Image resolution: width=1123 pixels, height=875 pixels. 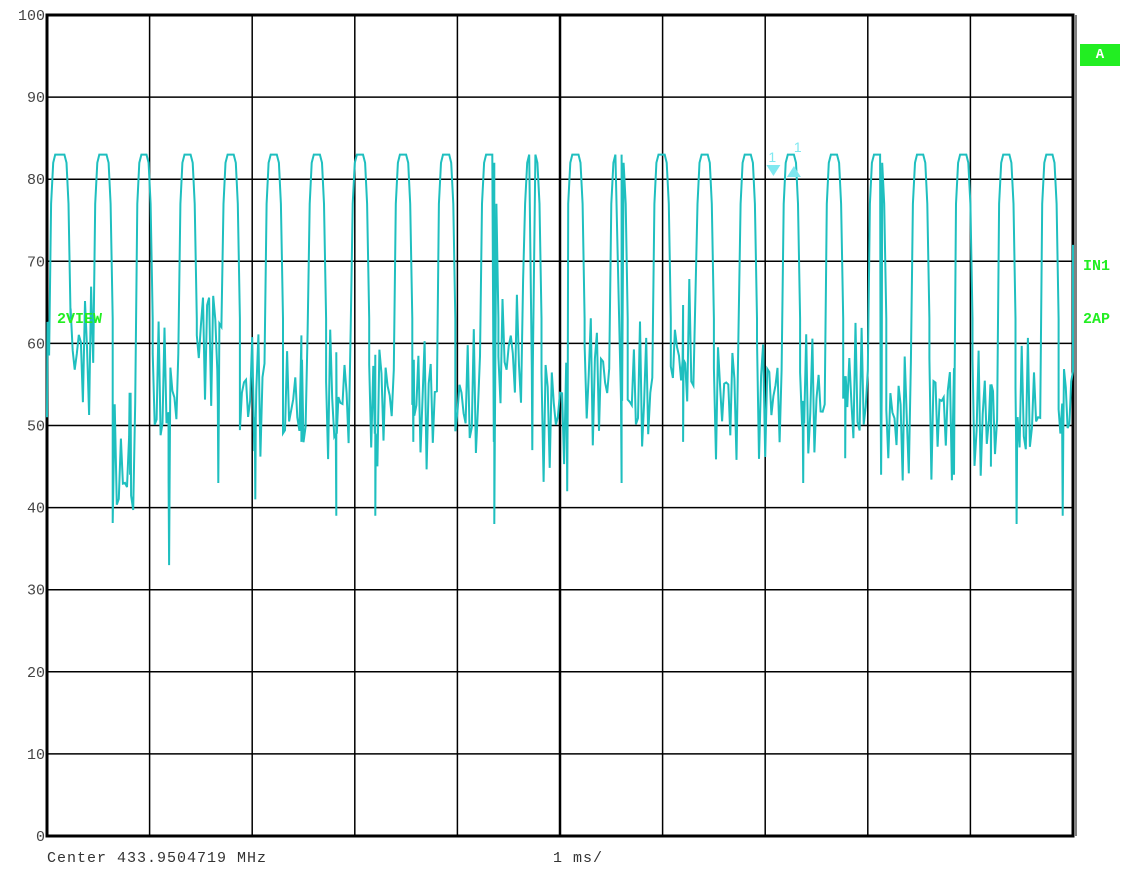 What do you see at coordinates (36, 427) in the screenshot?
I see `y-tick-label: 50` at bounding box center [36, 427].